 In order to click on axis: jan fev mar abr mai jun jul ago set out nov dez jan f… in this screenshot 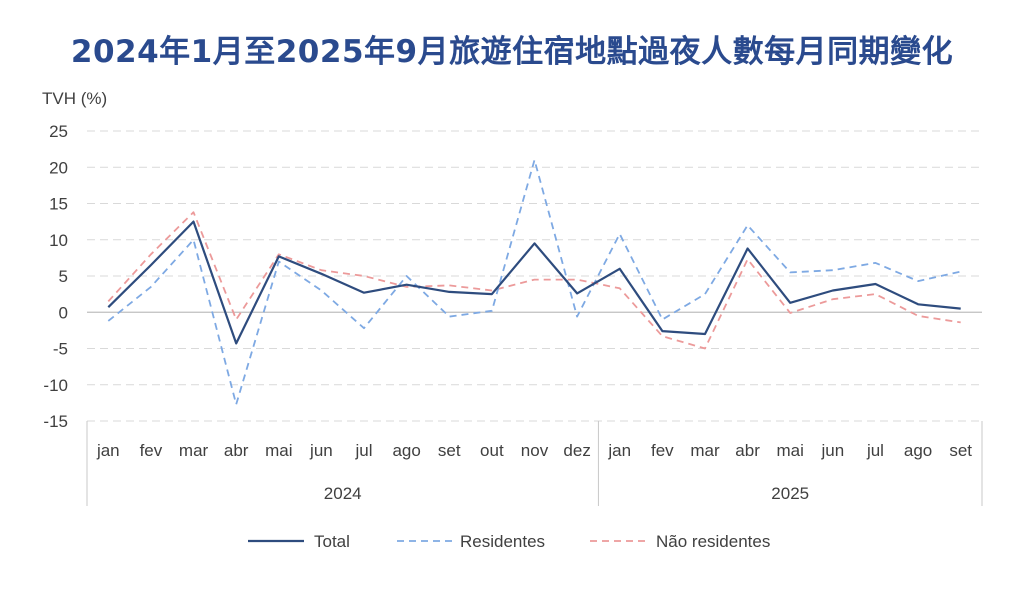, I will do `click(534, 463)`.